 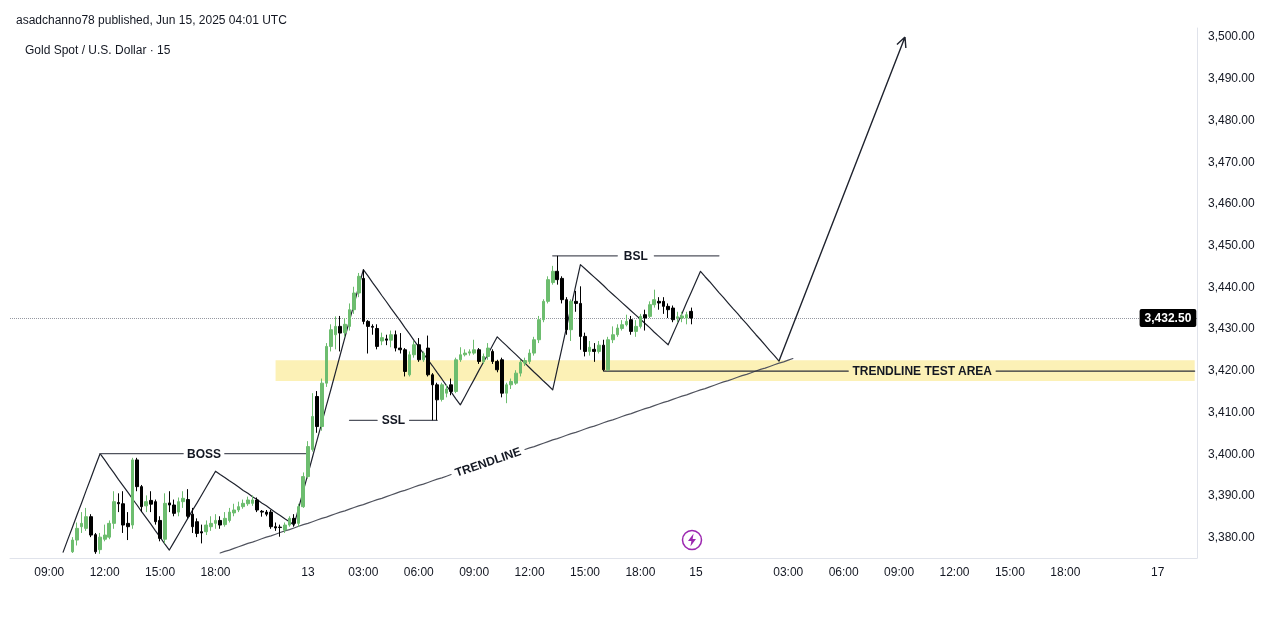 I want to click on chart-subtitle: asadchanno78 published, Jun 15, 2025 04:01 UTC, so click(x=152, y=20).